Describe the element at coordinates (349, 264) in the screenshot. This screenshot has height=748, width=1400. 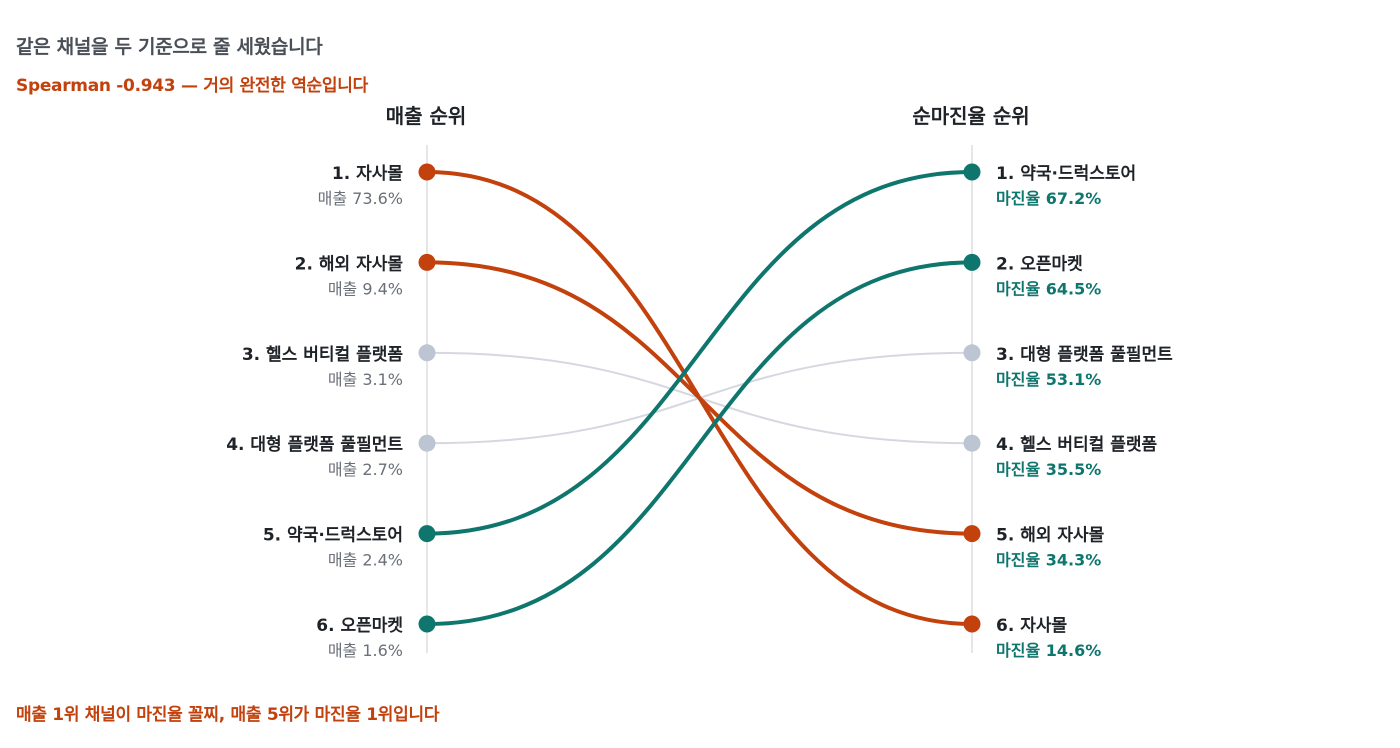
I see `left-rank-label-2: 2. 해외 자사몰` at that location.